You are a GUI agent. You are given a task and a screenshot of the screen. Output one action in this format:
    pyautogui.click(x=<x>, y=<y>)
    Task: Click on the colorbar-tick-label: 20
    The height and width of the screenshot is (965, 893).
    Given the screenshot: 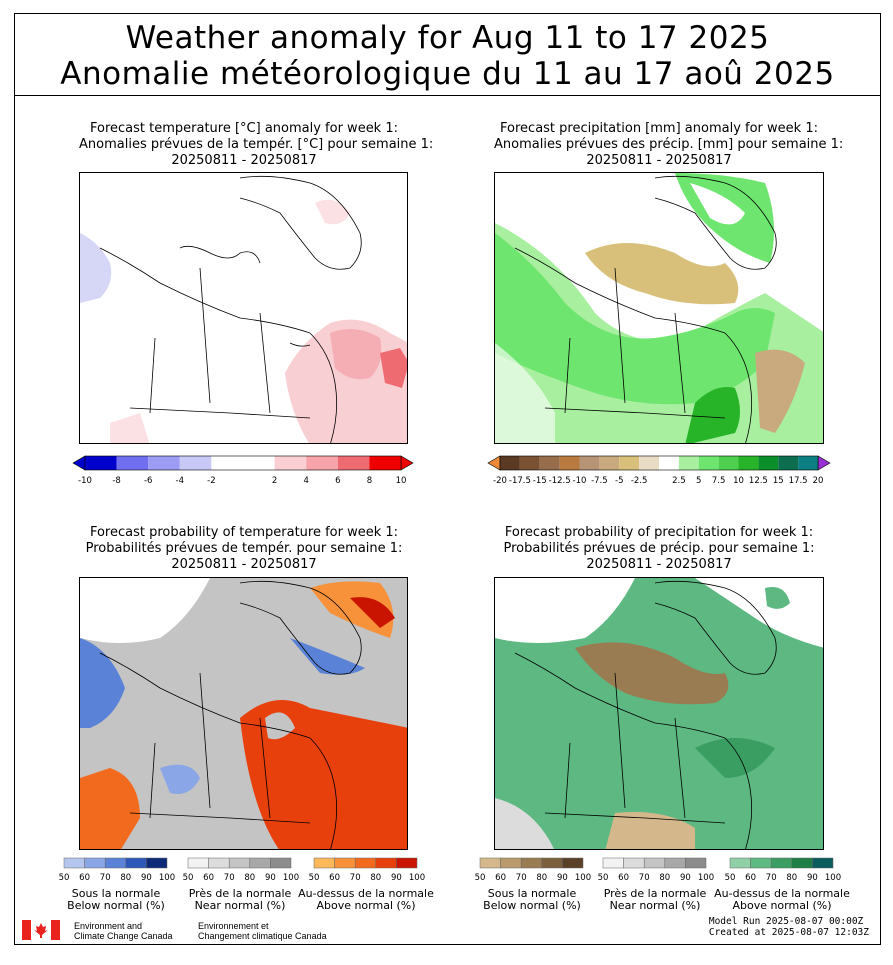 What is the action you would take?
    pyautogui.click(x=818, y=481)
    